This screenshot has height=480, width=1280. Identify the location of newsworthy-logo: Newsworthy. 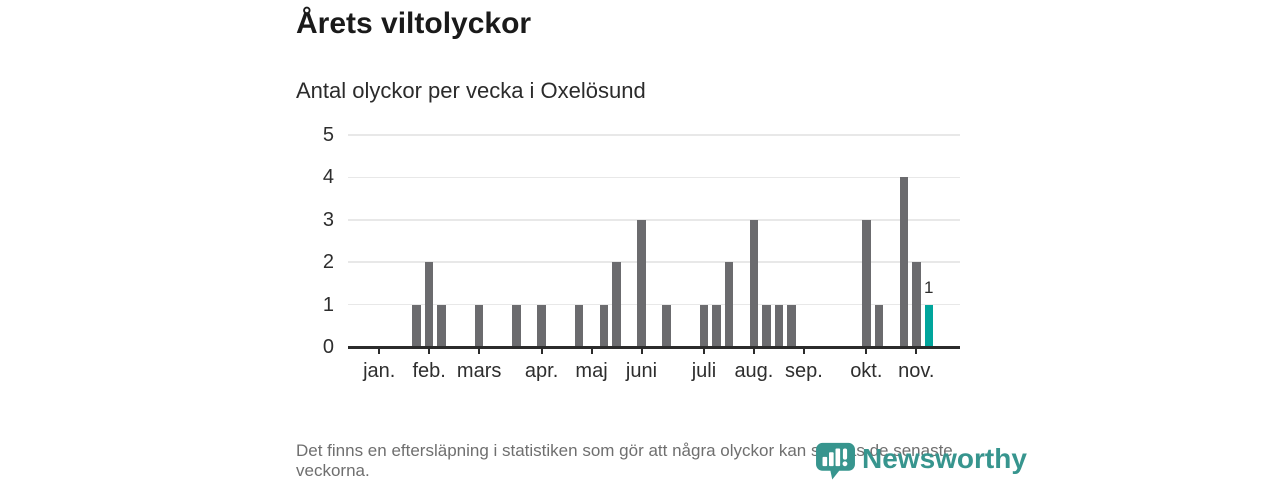
(921, 461).